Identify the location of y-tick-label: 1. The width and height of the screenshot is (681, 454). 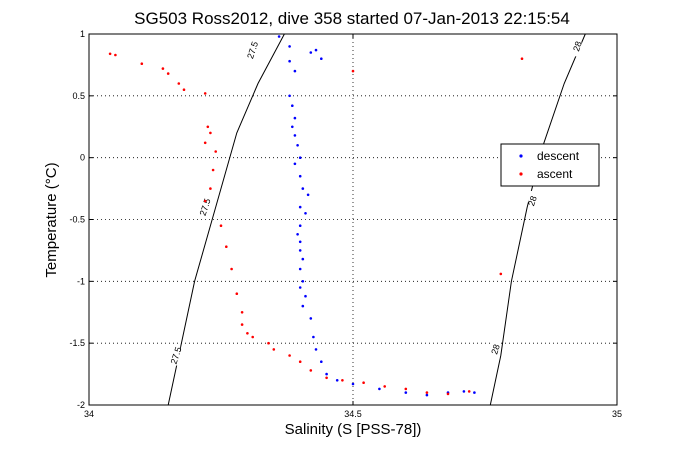
(82, 34).